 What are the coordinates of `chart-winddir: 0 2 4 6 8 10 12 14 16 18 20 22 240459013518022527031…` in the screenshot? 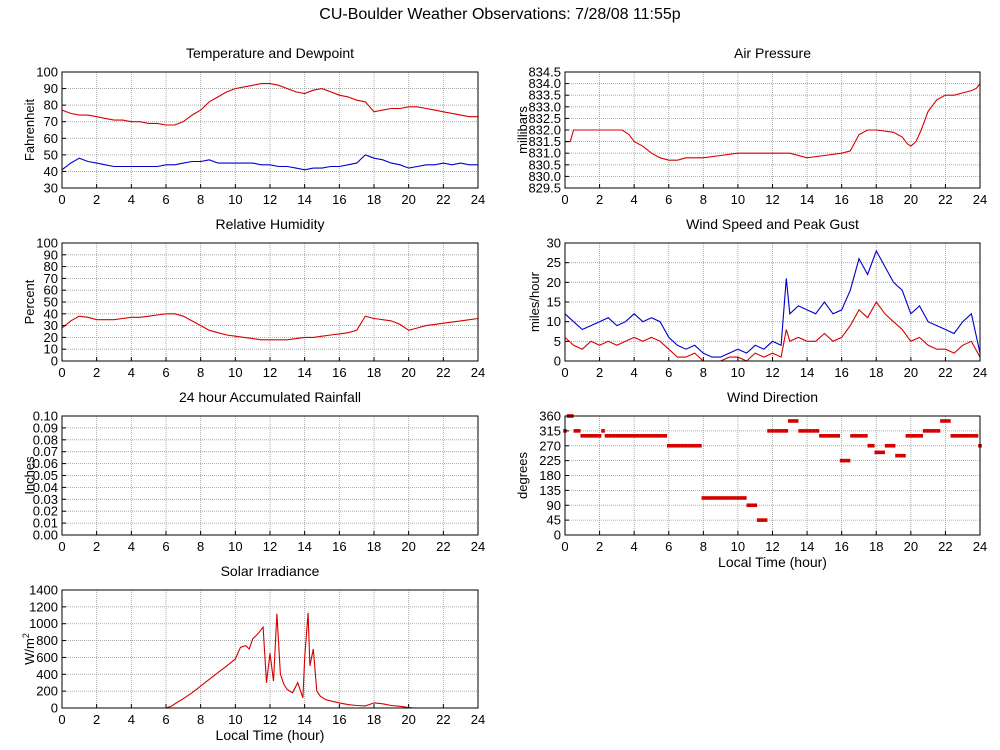 It's located at (751, 479).